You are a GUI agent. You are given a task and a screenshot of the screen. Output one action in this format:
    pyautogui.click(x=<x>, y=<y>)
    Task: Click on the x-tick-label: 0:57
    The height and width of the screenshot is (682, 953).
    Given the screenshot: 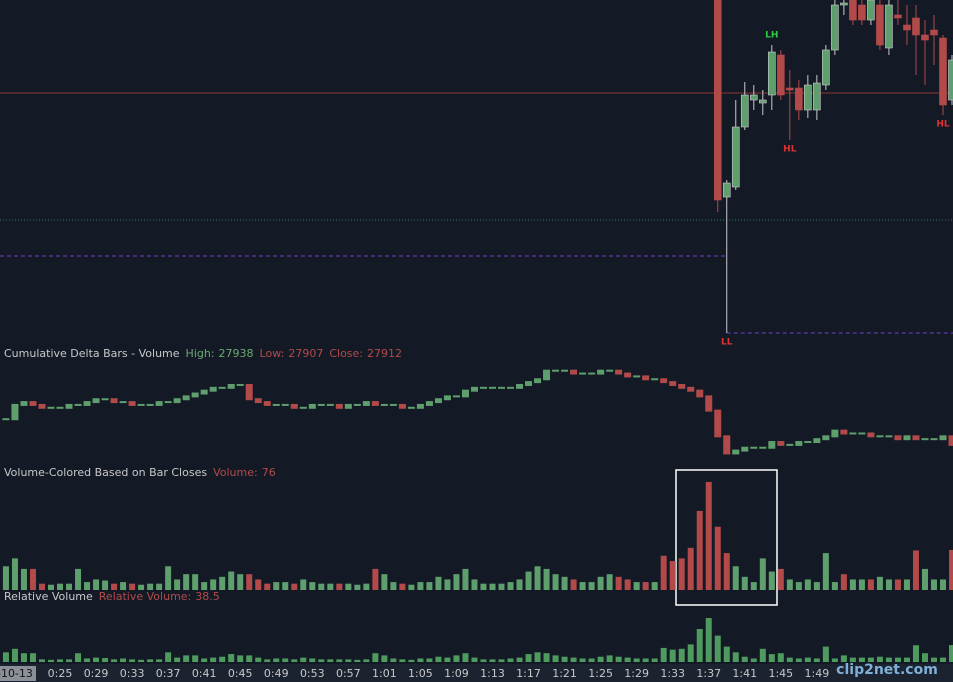 What is the action you would take?
    pyautogui.click(x=348, y=673)
    